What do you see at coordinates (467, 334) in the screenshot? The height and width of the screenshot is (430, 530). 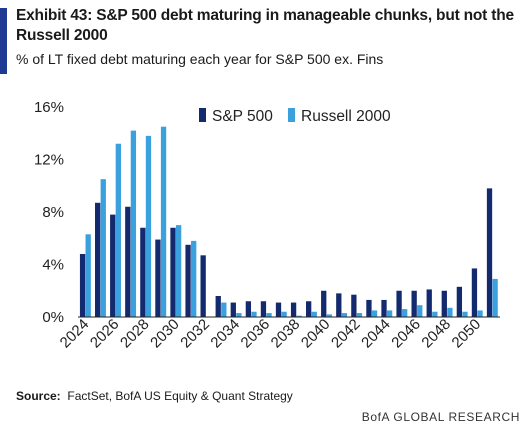 I see `x-tick-label: 2050` at bounding box center [467, 334].